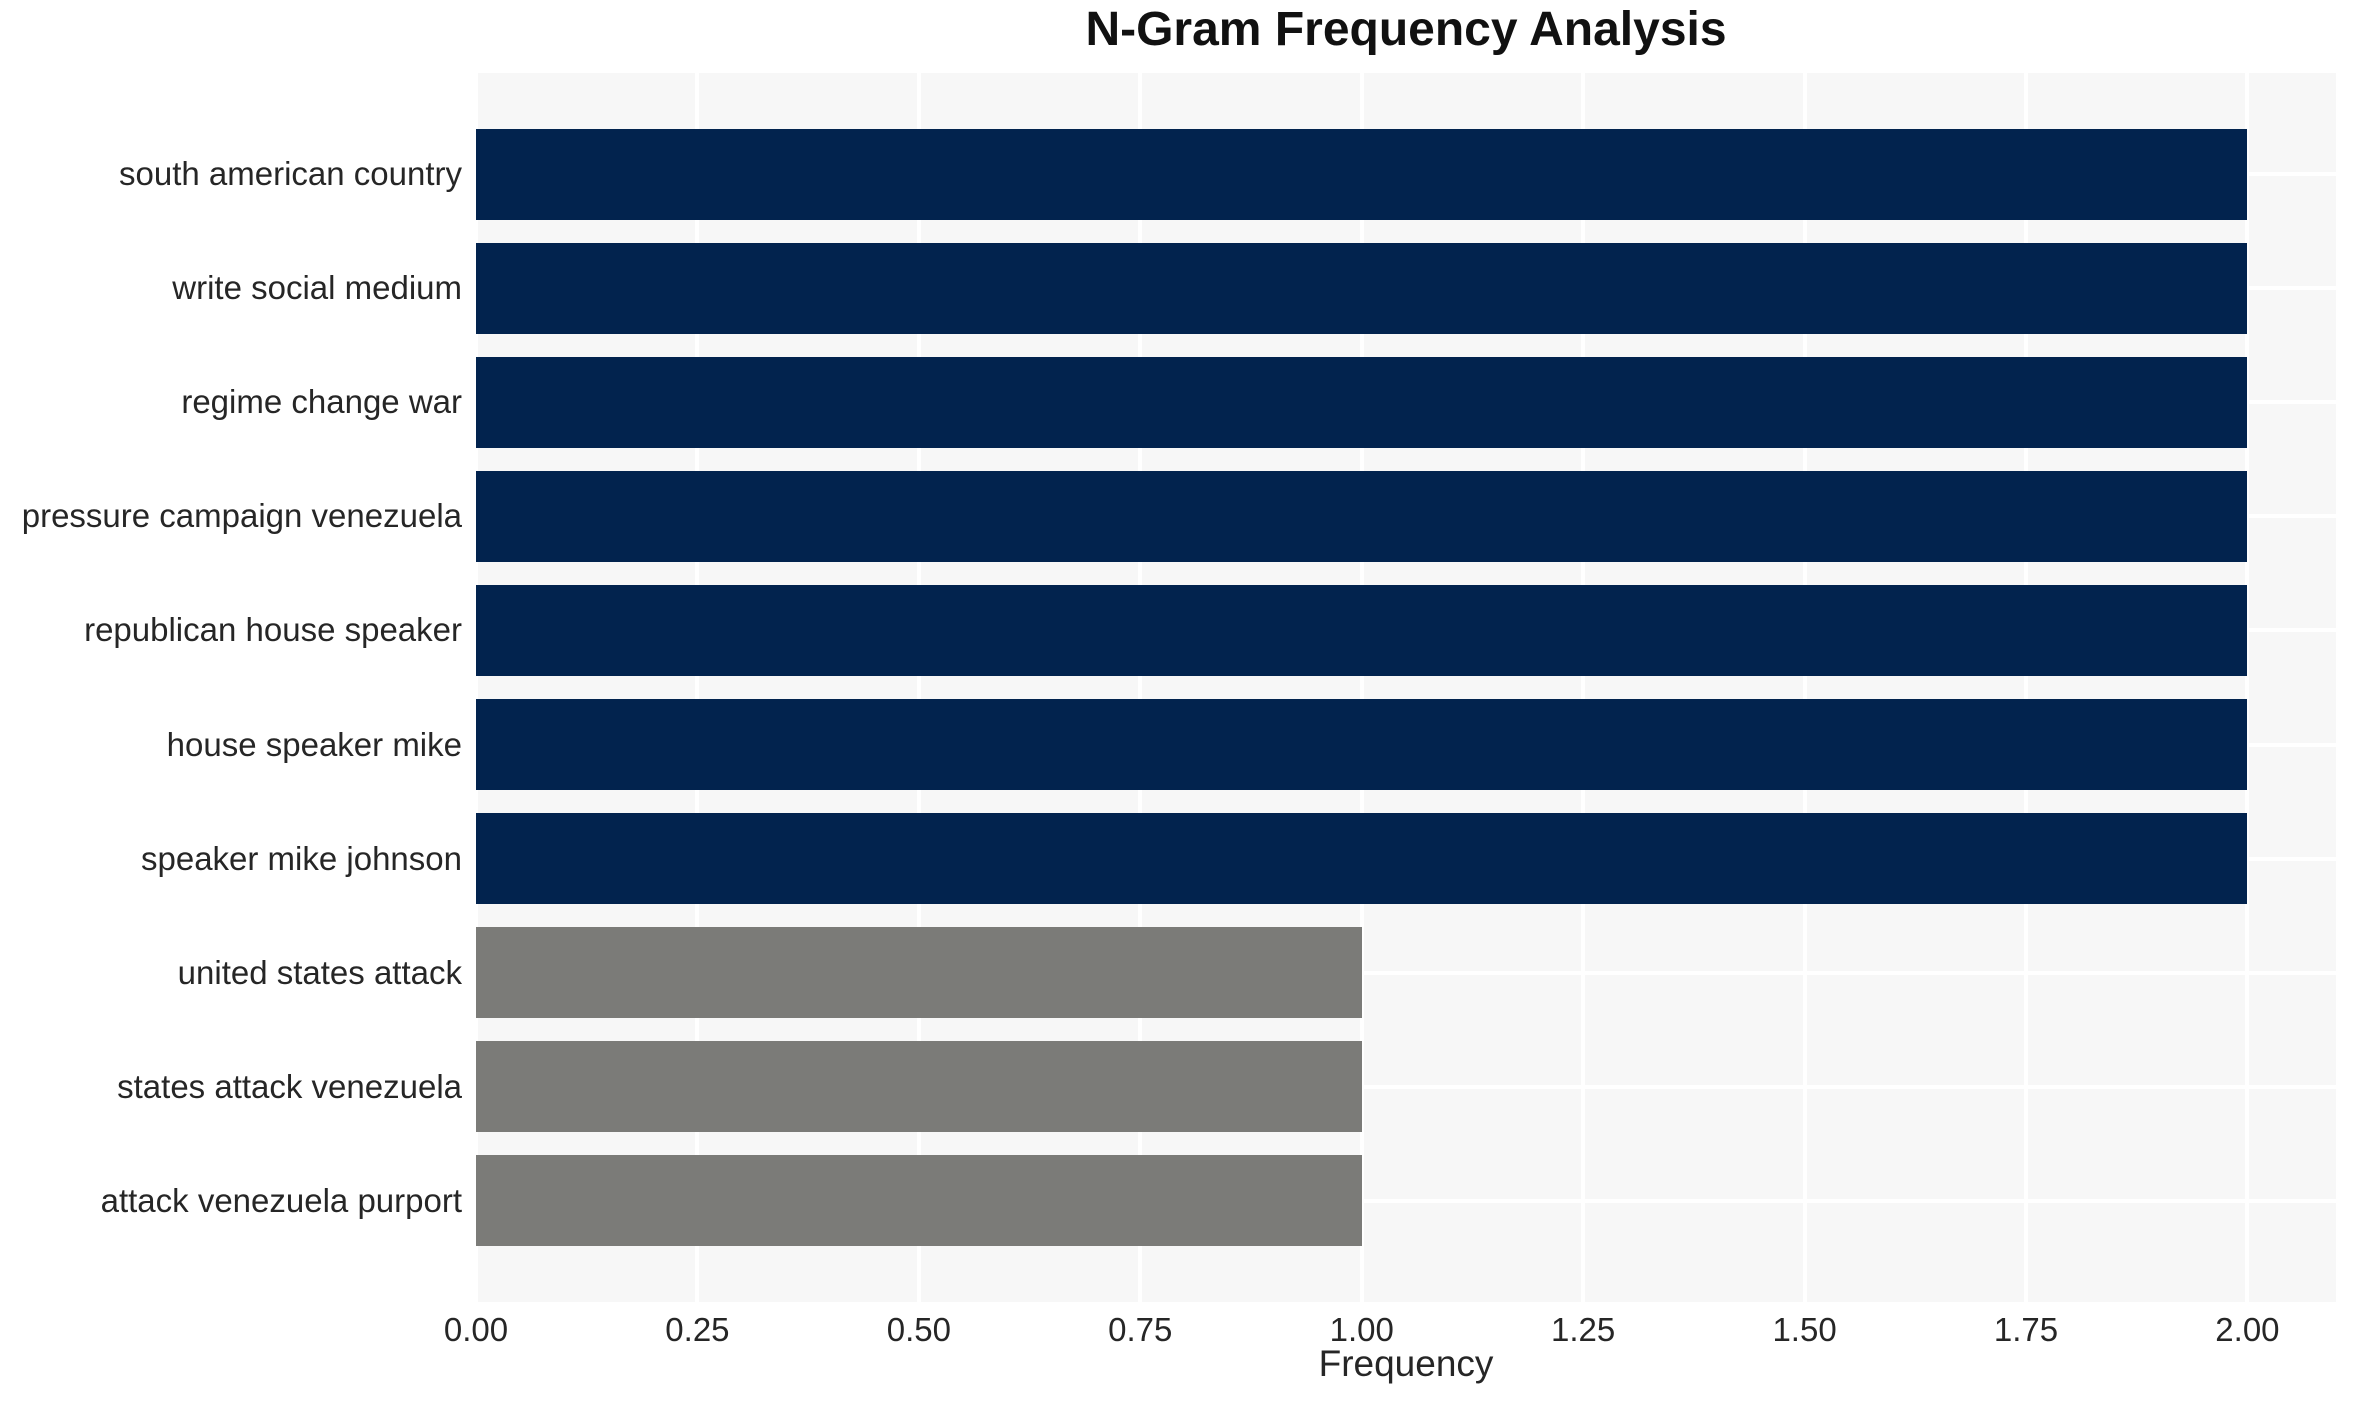  I want to click on x-tick-label: 1.00, so click(1361, 1329).